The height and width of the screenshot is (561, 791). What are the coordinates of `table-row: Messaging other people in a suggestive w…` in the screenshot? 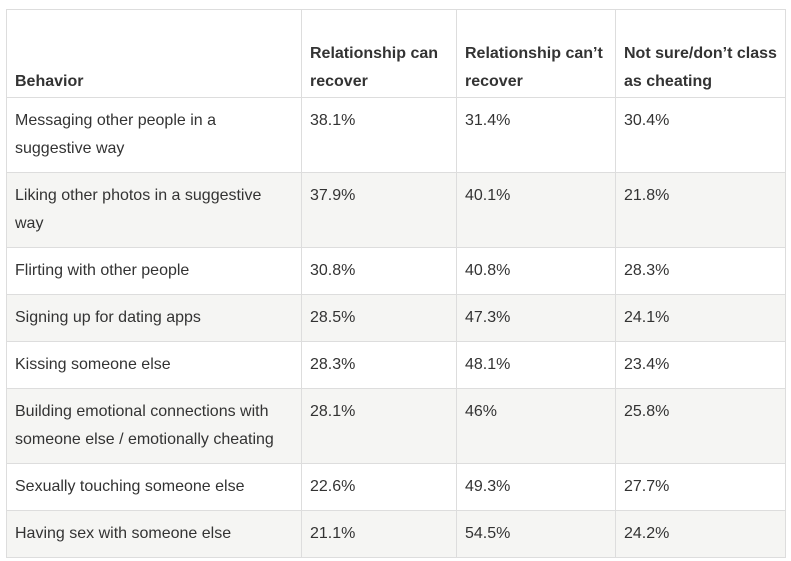 It's located at (396, 135).